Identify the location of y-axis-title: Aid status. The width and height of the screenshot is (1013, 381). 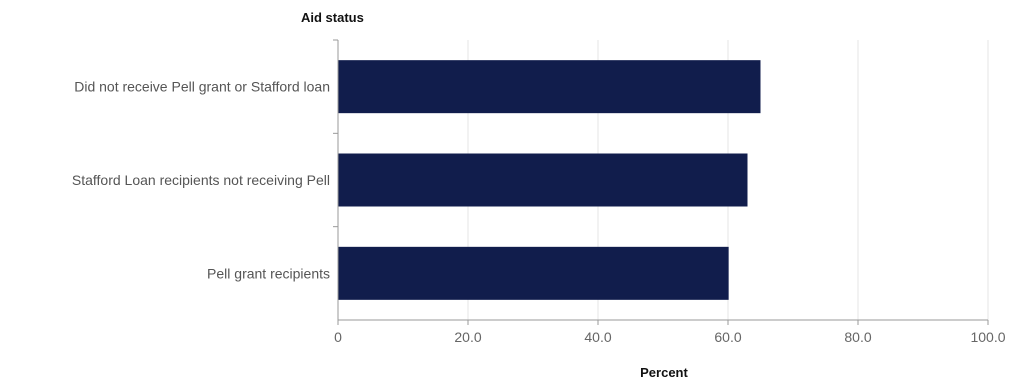
(332, 17).